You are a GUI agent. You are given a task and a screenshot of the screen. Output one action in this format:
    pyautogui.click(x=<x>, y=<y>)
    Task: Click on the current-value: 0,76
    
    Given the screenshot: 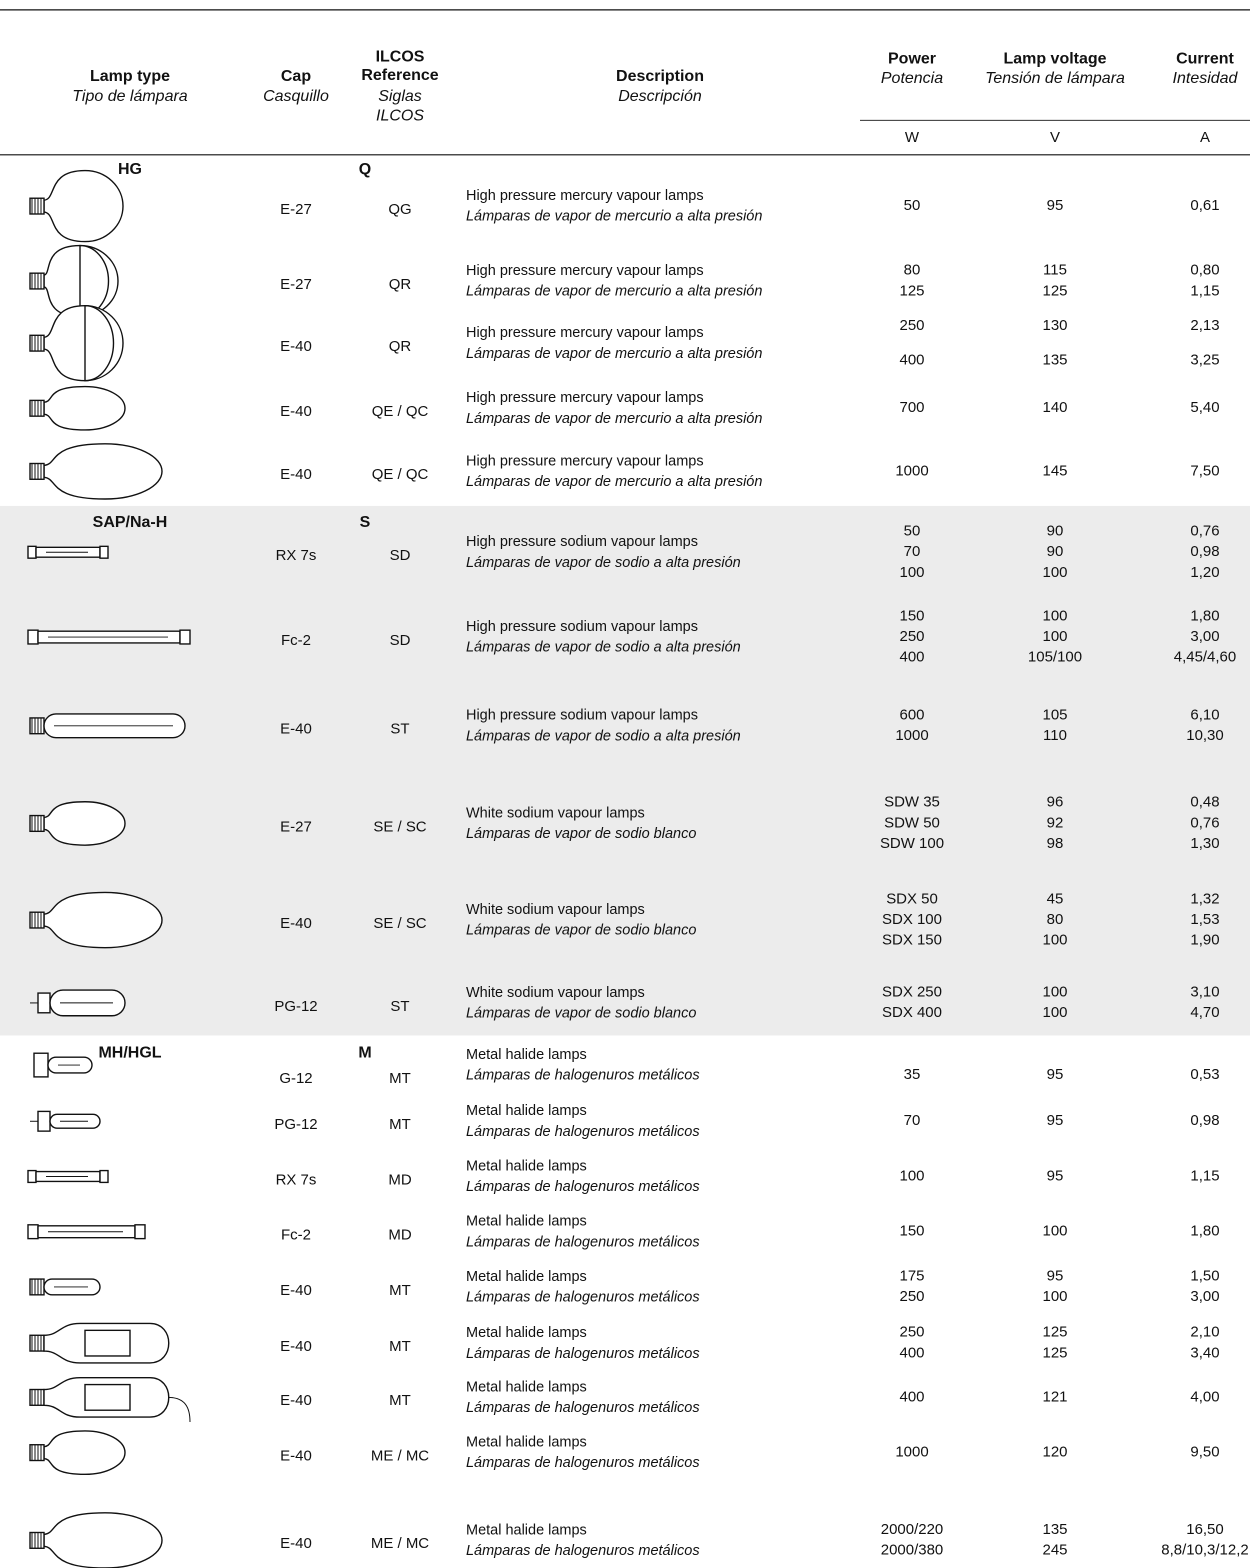 What is the action you would take?
    pyautogui.click(x=1204, y=823)
    